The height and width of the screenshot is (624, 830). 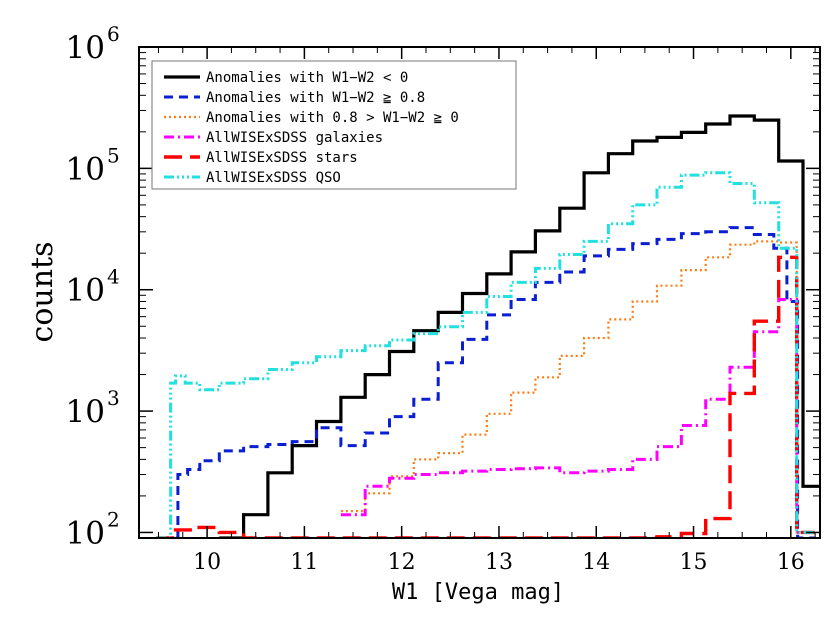 I want to click on legend-label-2: Anomalies with 0.8 > W1−W2 ≧ 0, so click(x=332, y=118).